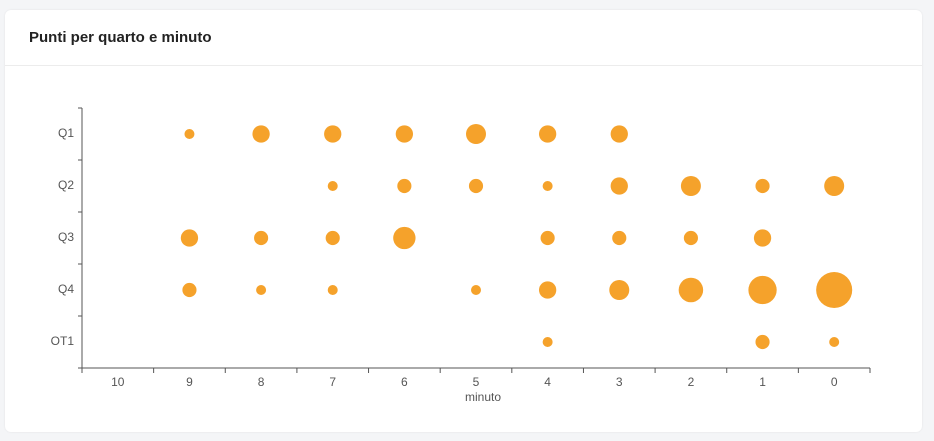  Describe the element at coordinates (547, 382) in the screenshot. I see `x-tick-label: 4` at that location.